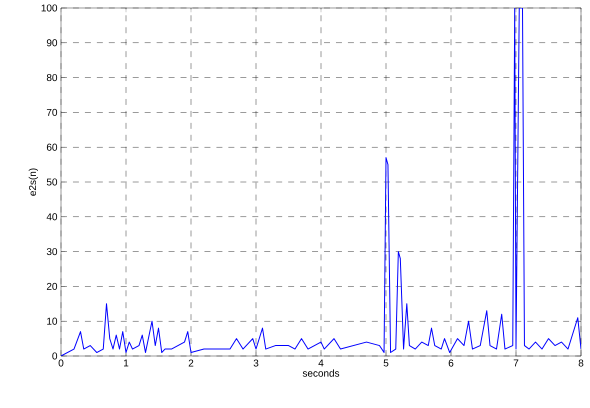 The image size is (590, 408). What do you see at coordinates (321, 363) in the screenshot?
I see `x-tick-label: 4` at bounding box center [321, 363].